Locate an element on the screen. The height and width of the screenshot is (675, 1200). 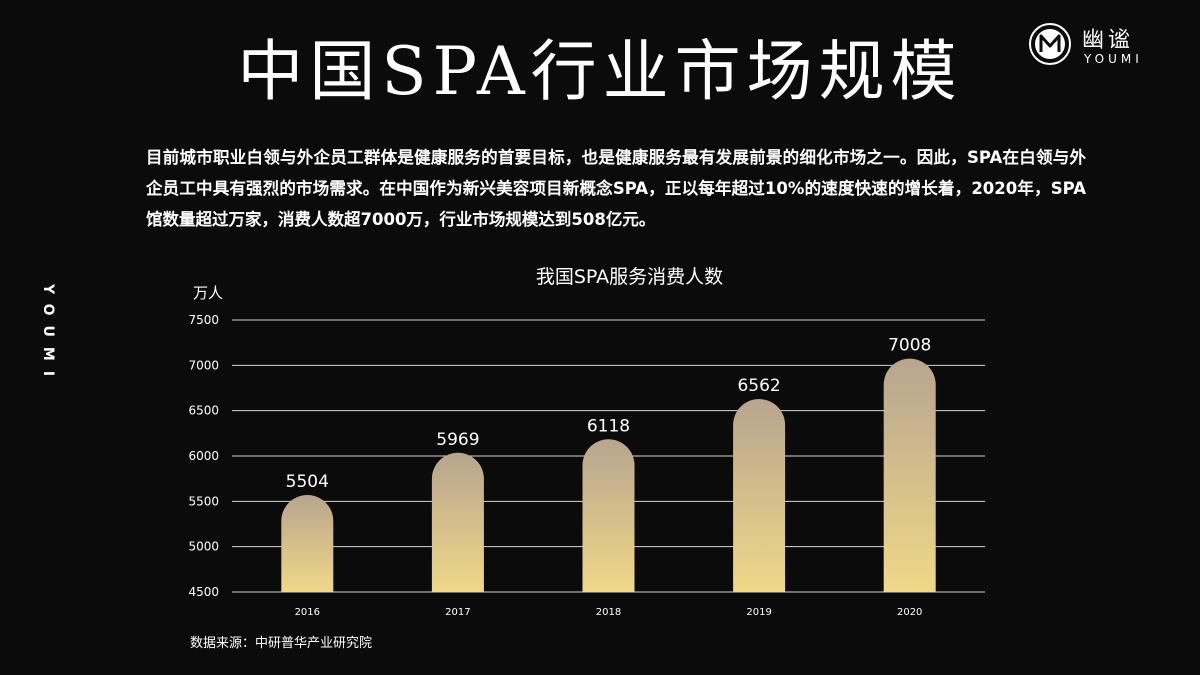
bar-2019 is located at coordinates (759, 495).